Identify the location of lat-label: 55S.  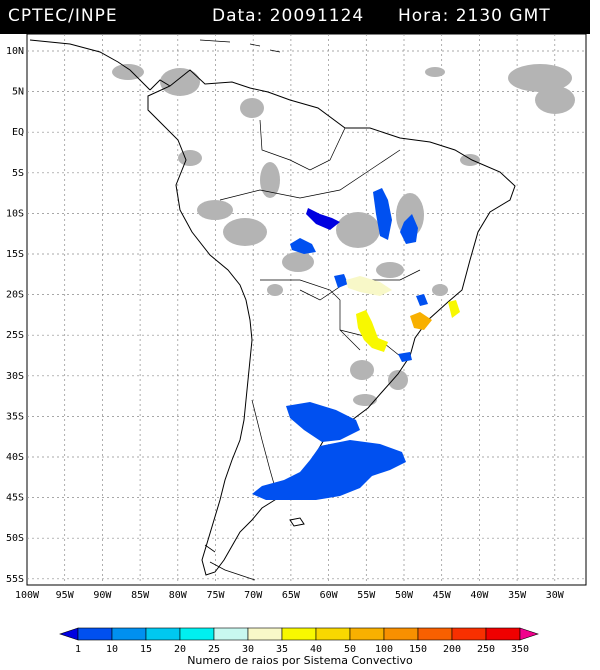
(15, 579).